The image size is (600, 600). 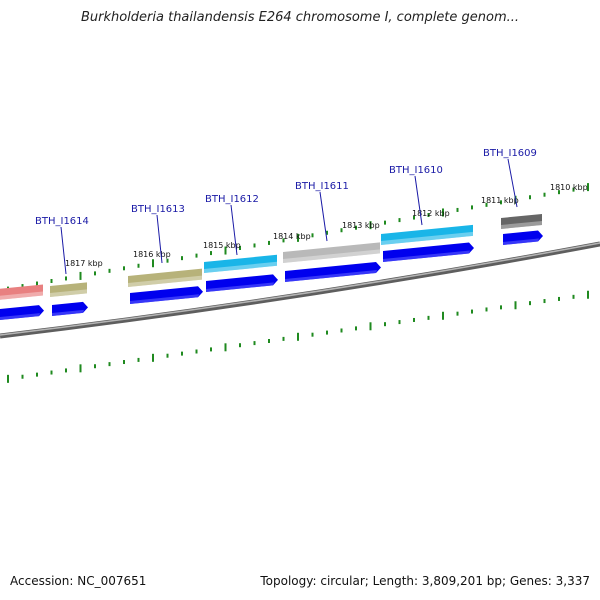 I want to click on gene-label: BTH_I1614, so click(x=62, y=221).